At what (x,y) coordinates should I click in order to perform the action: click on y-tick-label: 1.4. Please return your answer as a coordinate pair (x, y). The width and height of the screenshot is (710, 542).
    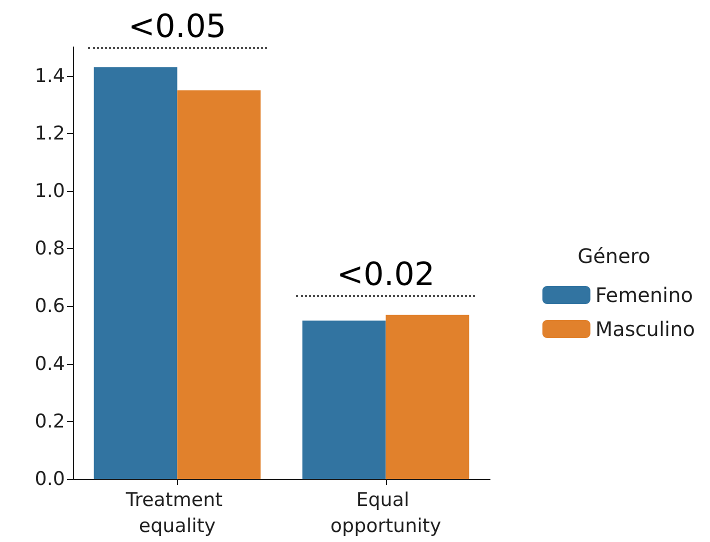
    Looking at the image, I should click on (49, 75).